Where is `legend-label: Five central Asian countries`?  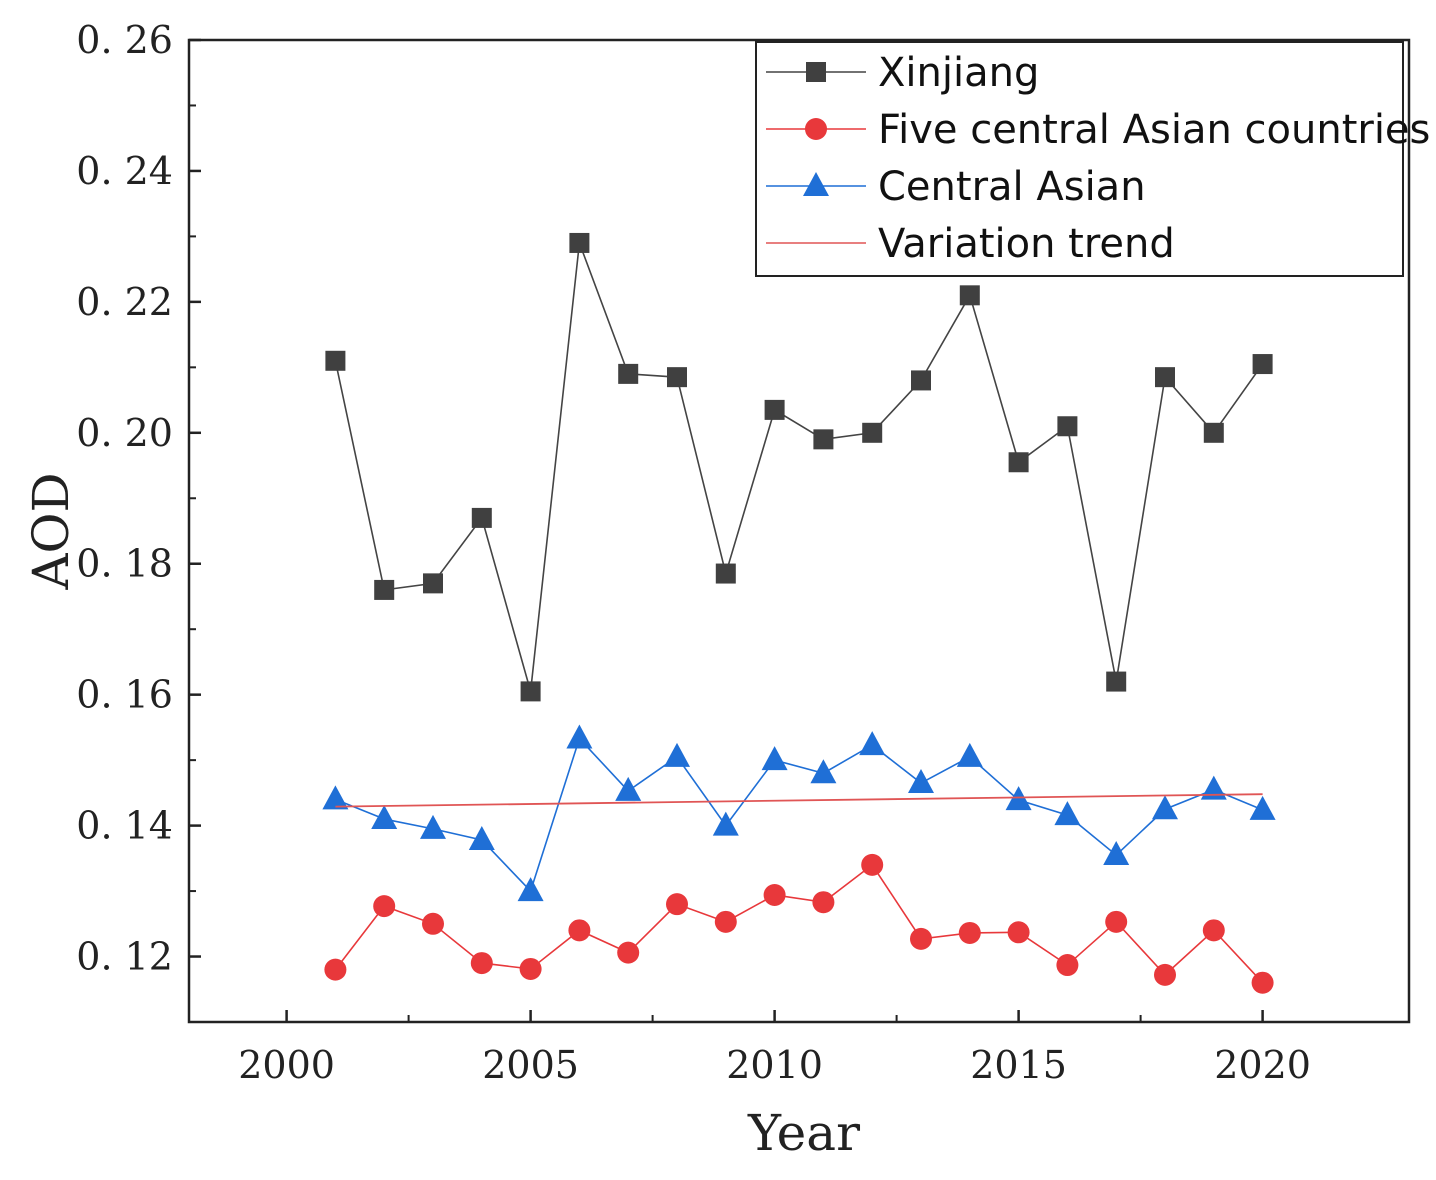
legend-label: Five central Asian countries is located at coordinates (1154, 130).